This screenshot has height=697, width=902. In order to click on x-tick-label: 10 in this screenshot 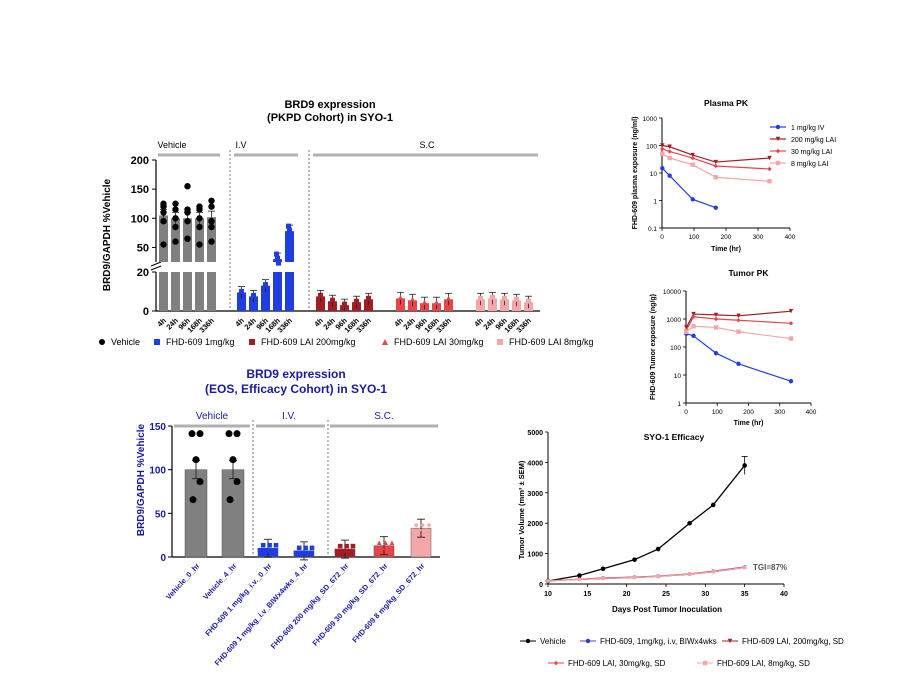, I will do `click(548, 594)`.